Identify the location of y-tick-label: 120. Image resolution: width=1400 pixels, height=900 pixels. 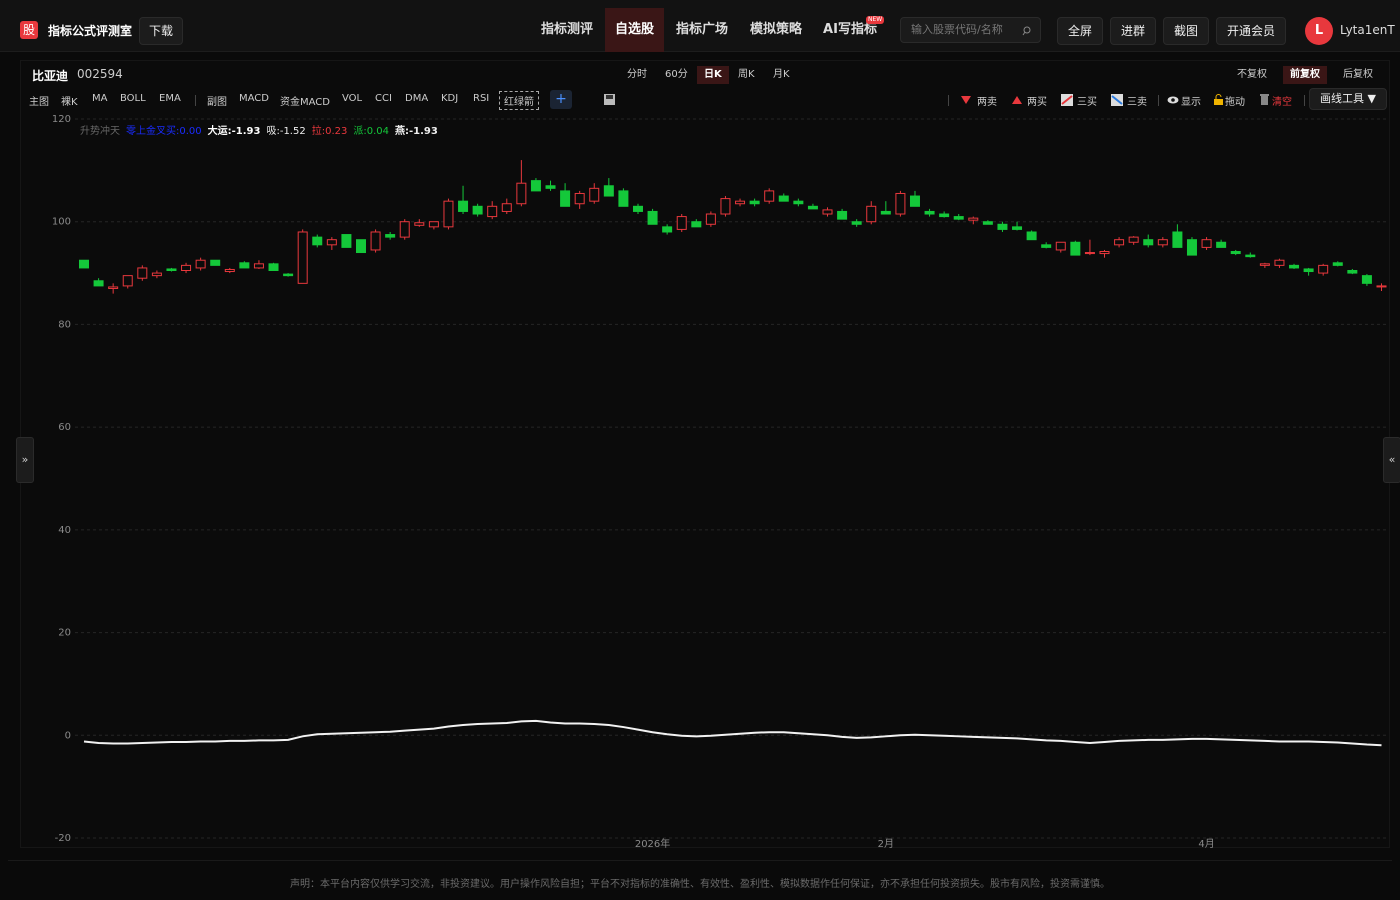
(61, 119).